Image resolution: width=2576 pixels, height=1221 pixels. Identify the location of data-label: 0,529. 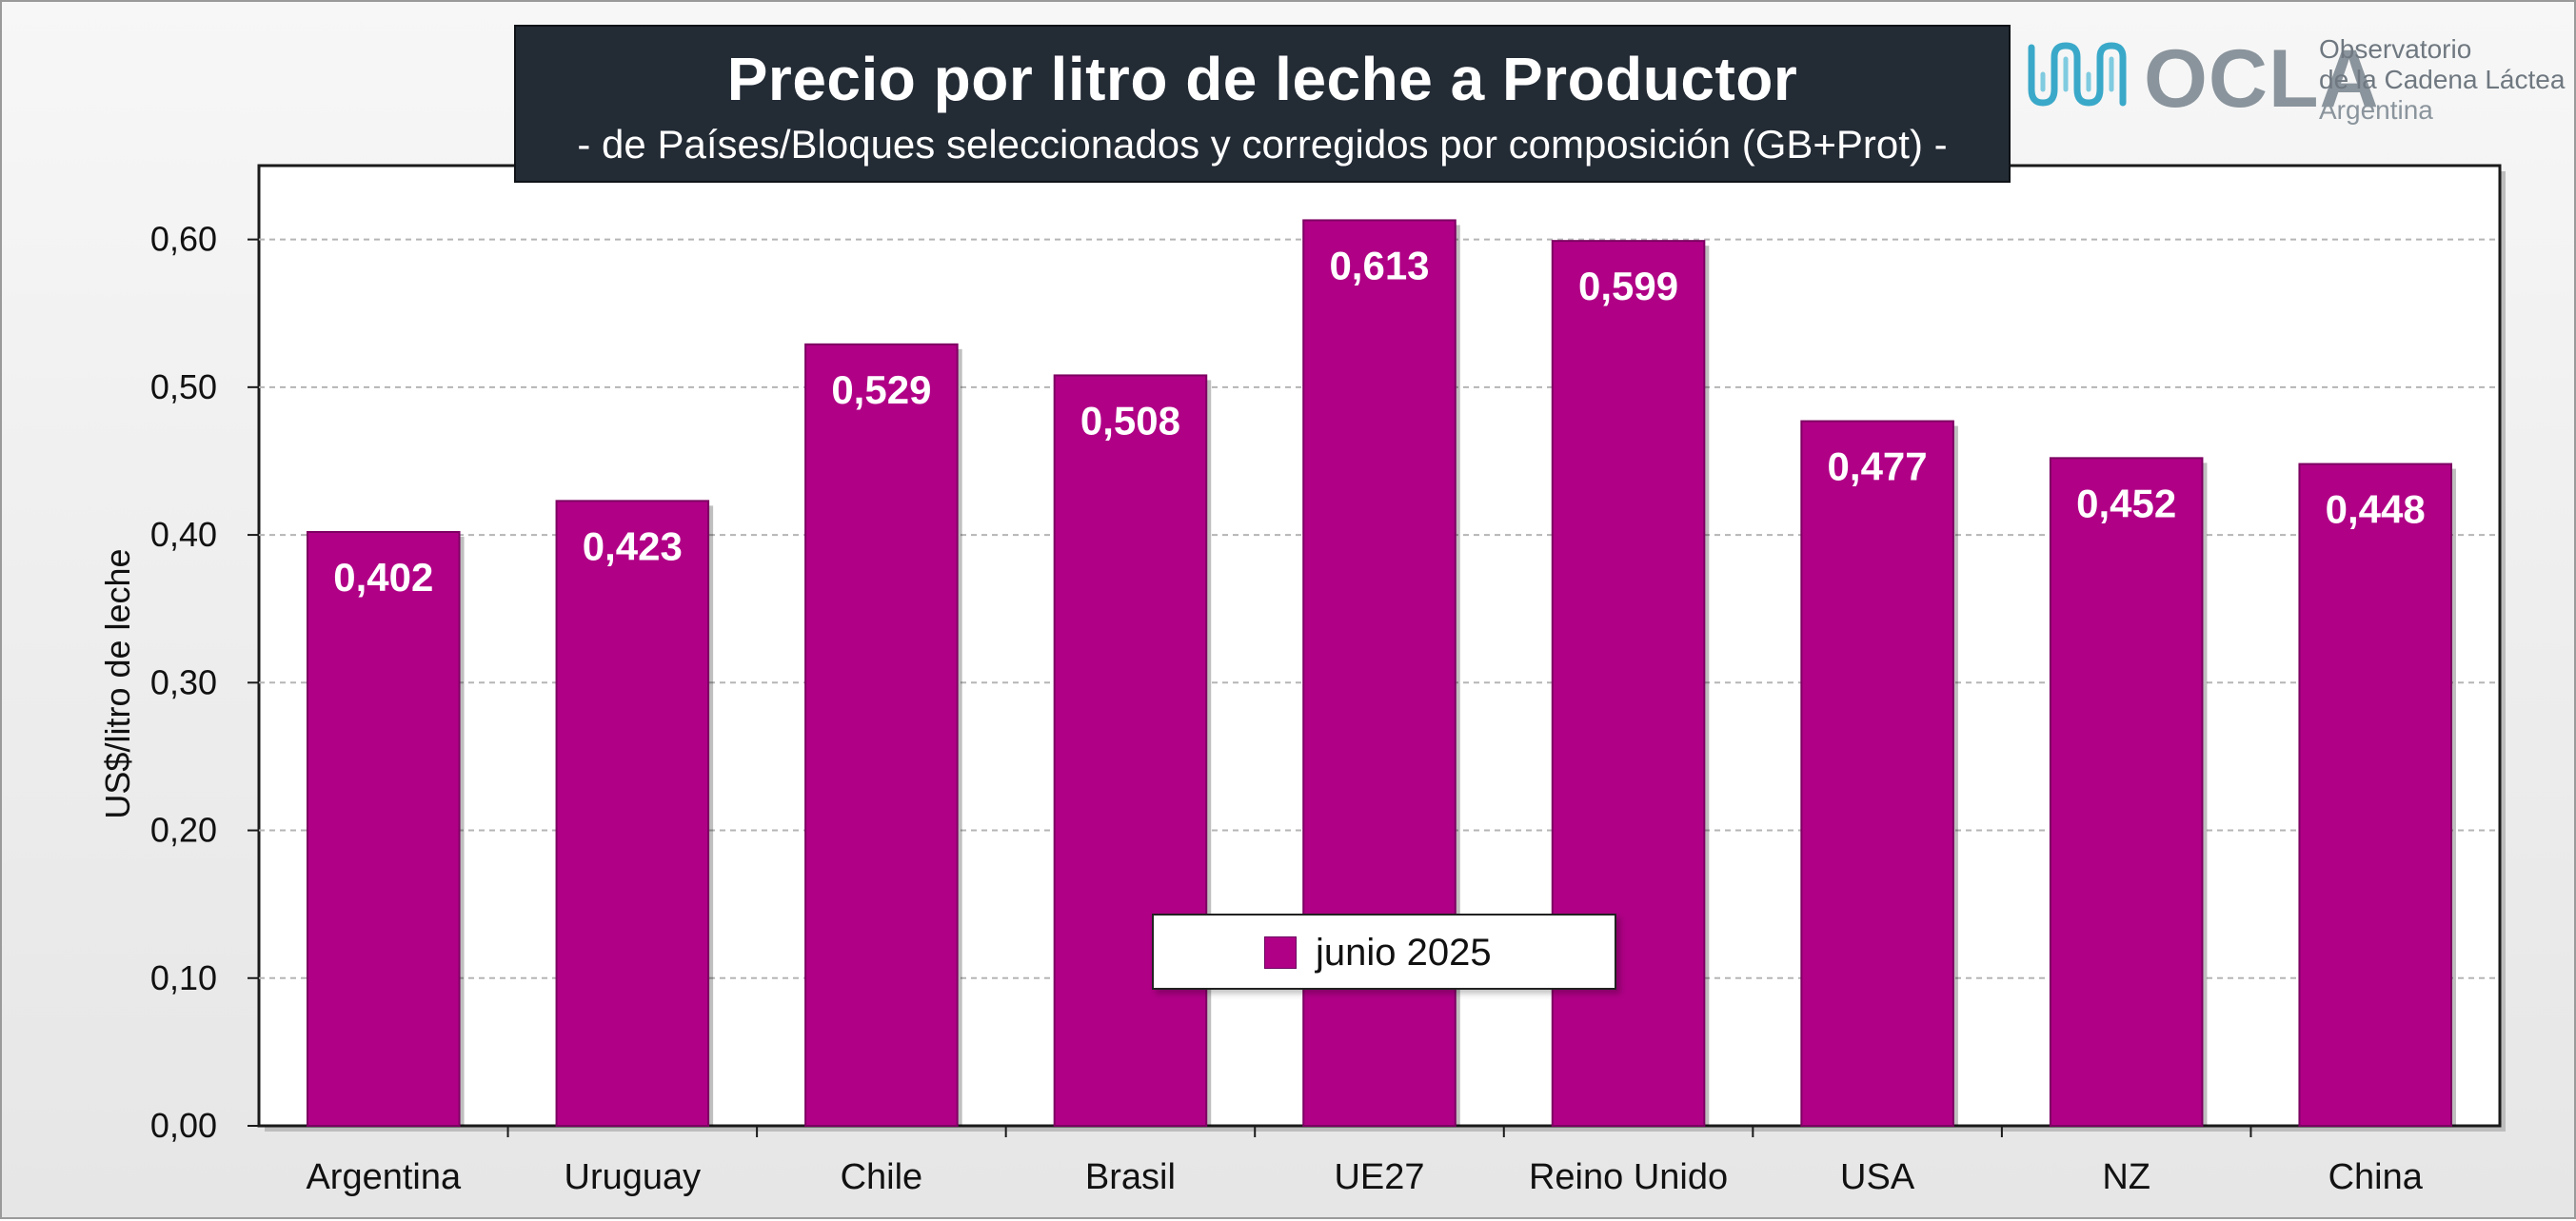
(881, 390).